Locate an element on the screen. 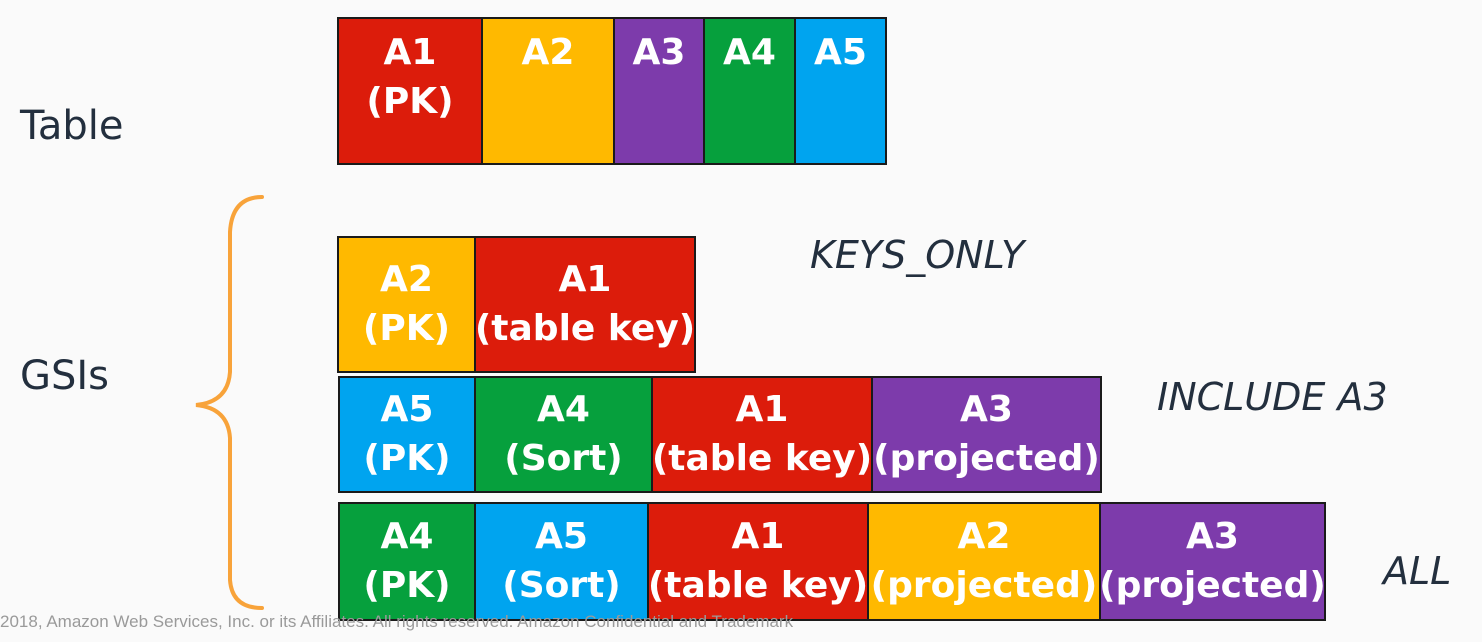  table-label: Table is located at coordinates (72, 126).